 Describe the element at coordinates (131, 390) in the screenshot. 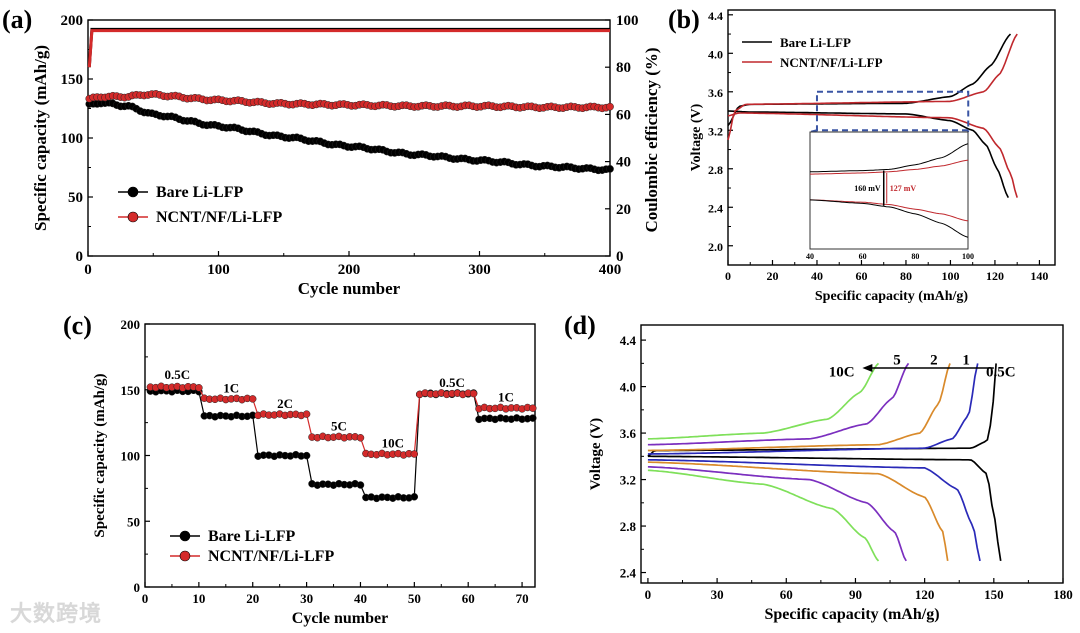

I see `y-tick-label: 150` at that location.